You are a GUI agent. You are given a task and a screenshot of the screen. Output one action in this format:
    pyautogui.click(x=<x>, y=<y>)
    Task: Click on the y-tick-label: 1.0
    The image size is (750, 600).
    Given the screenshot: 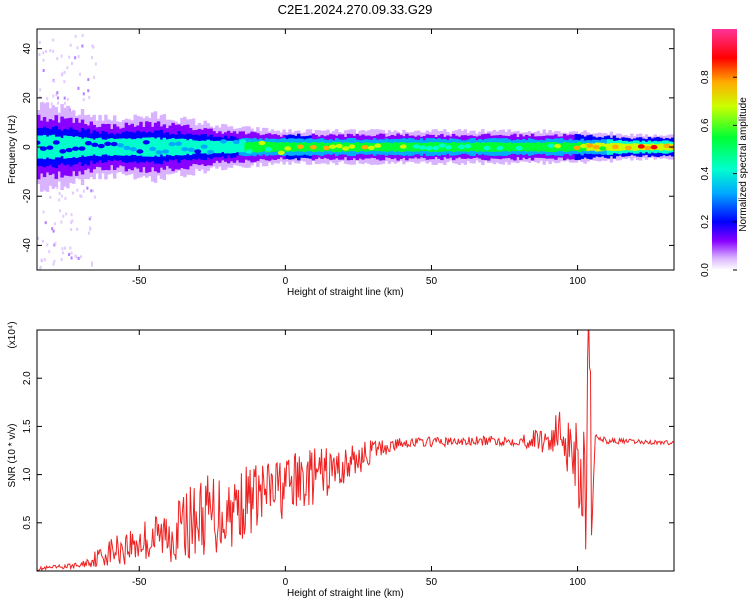 What is the action you would take?
    pyautogui.click(x=27, y=474)
    